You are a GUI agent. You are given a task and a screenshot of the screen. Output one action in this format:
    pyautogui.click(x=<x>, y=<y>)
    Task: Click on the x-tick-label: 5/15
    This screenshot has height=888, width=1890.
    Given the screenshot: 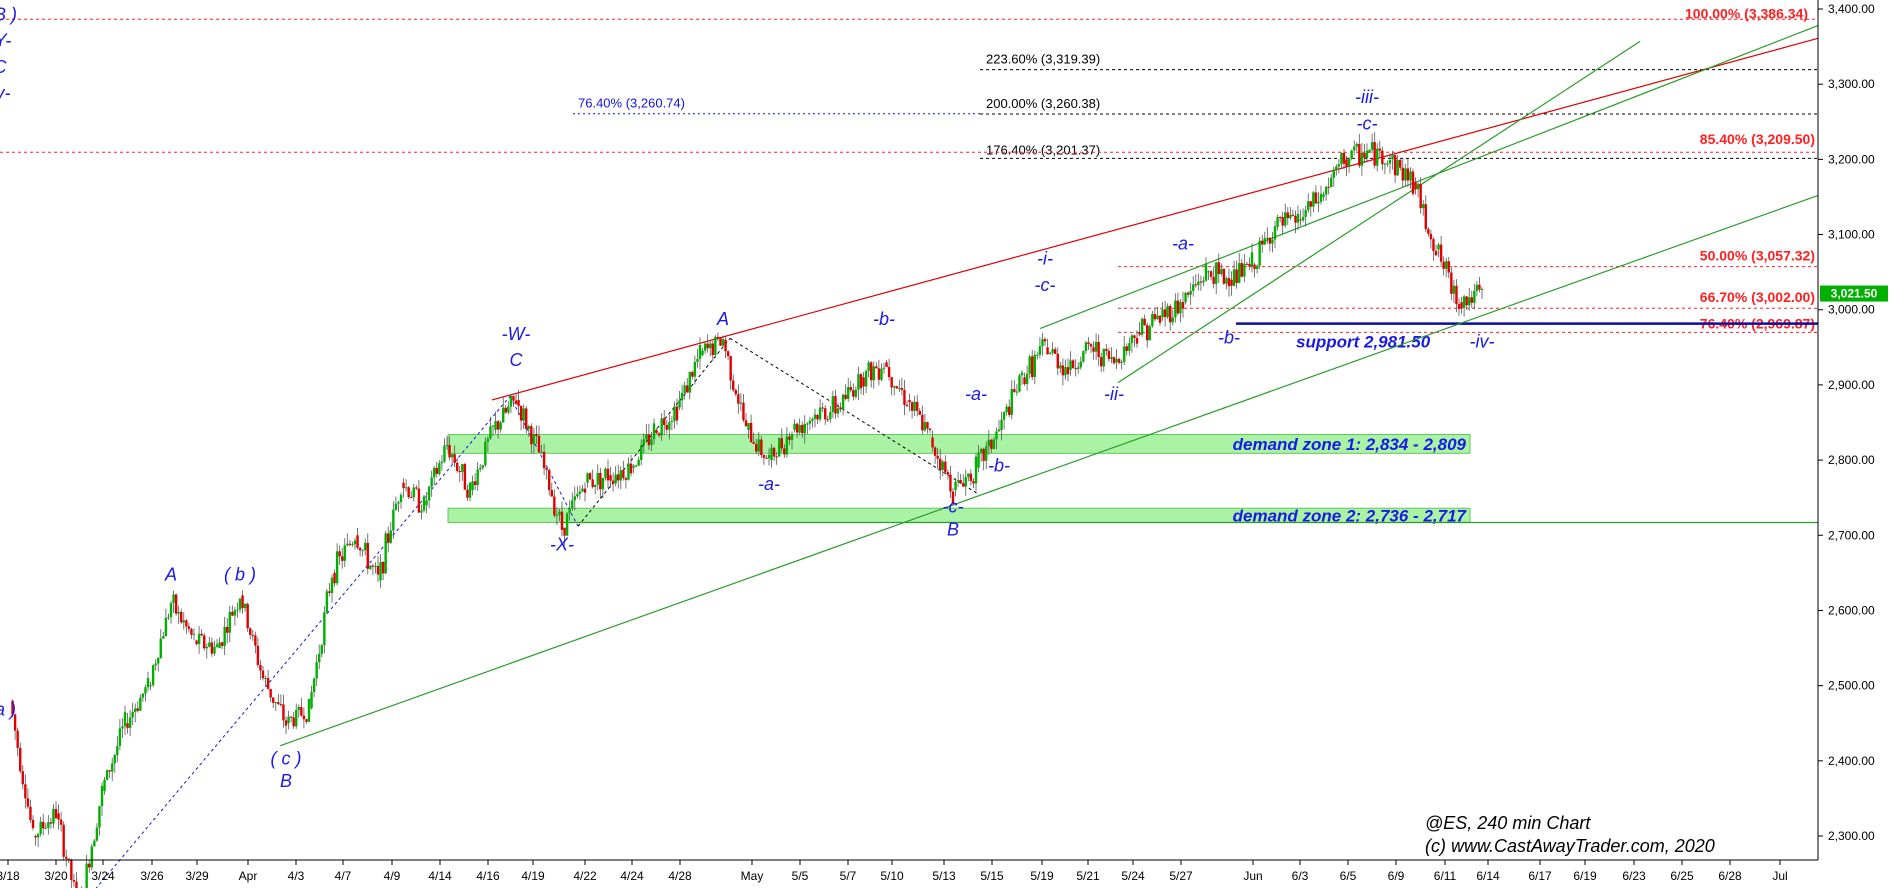 What is the action you would take?
    pyautogui.click(x=992, y=876)
    